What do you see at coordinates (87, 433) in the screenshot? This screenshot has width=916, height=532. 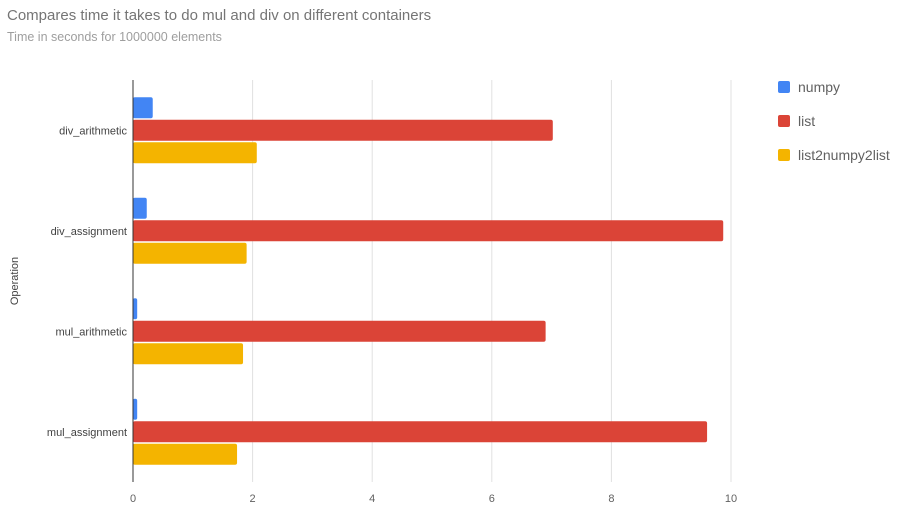 I see `category-label-mul_assignment: mul_assignment` at bounding box center [87, 433].